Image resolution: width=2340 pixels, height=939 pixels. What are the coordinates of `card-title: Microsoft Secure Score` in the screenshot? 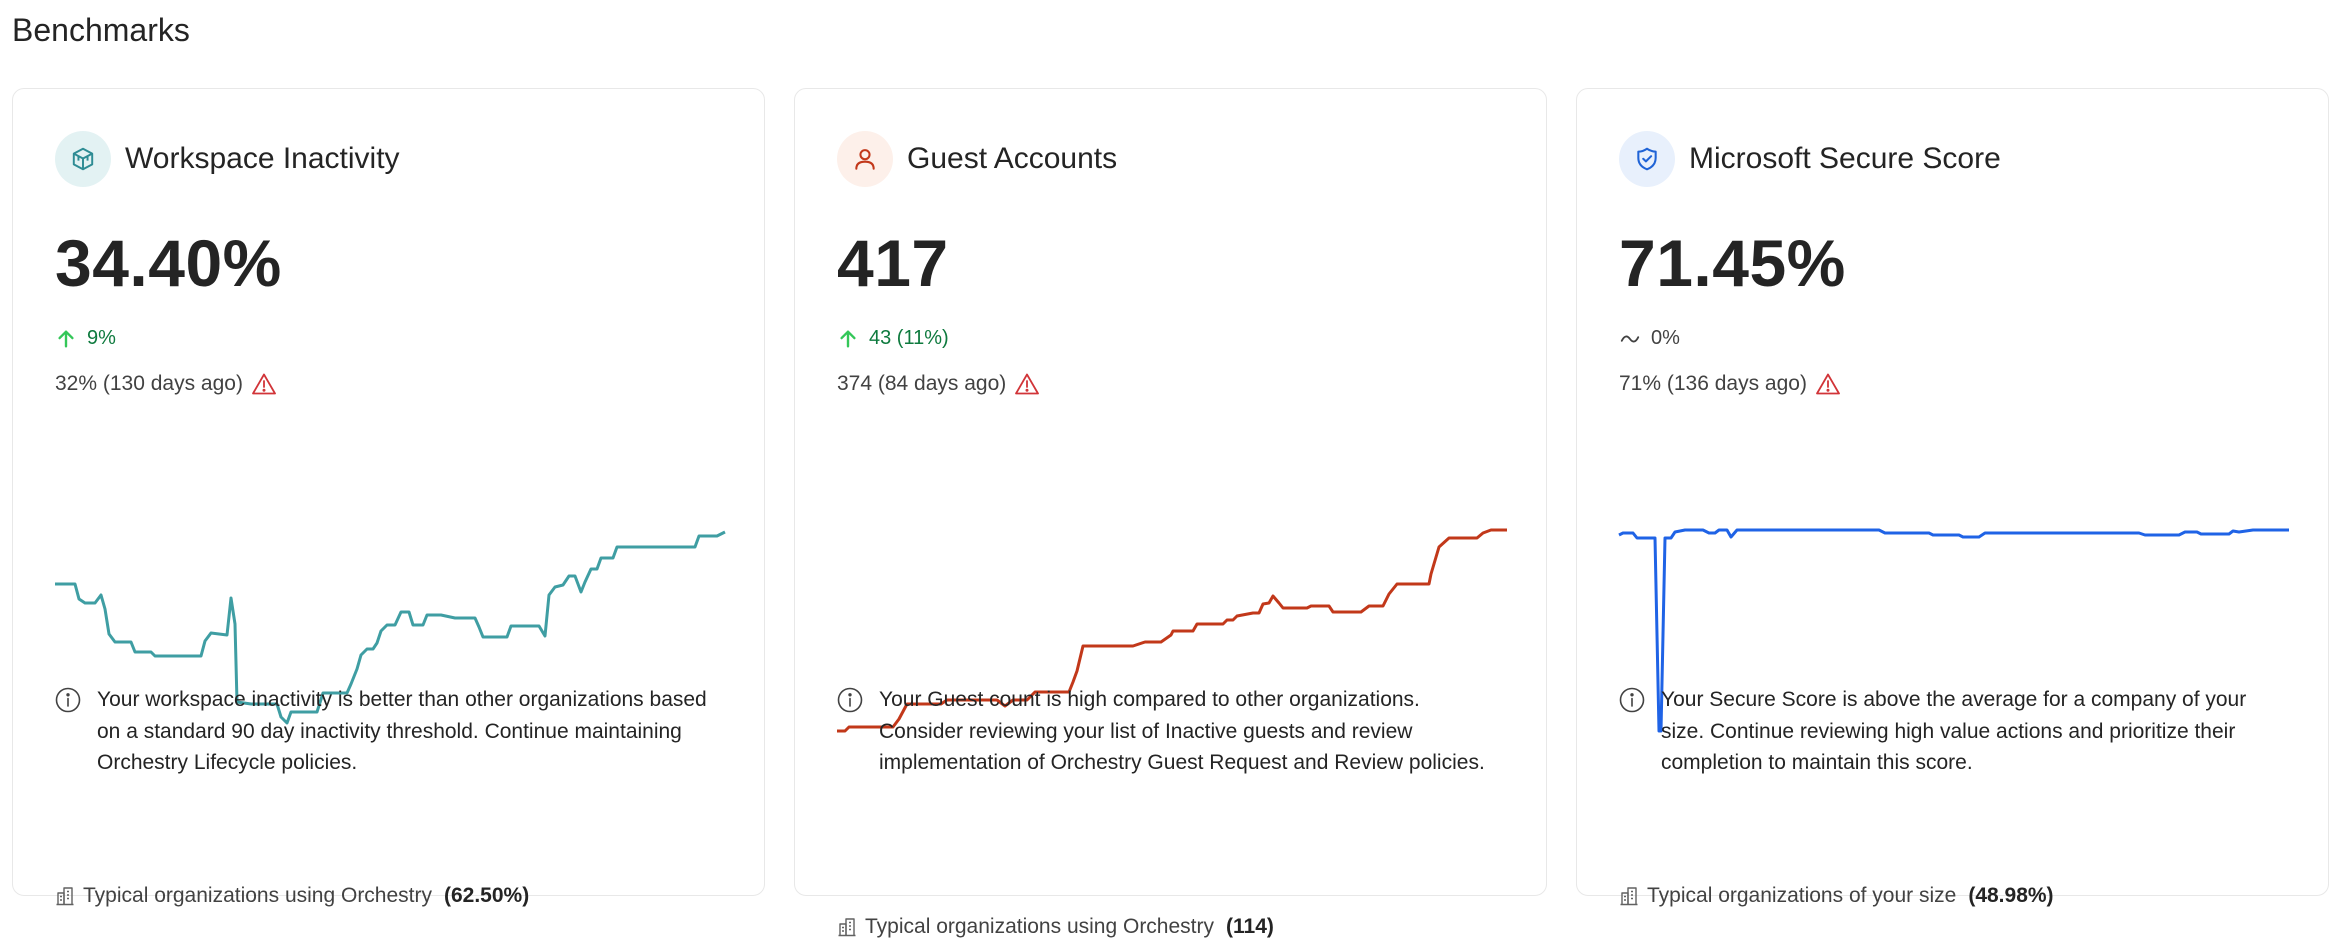 It's located at (1845, 158).